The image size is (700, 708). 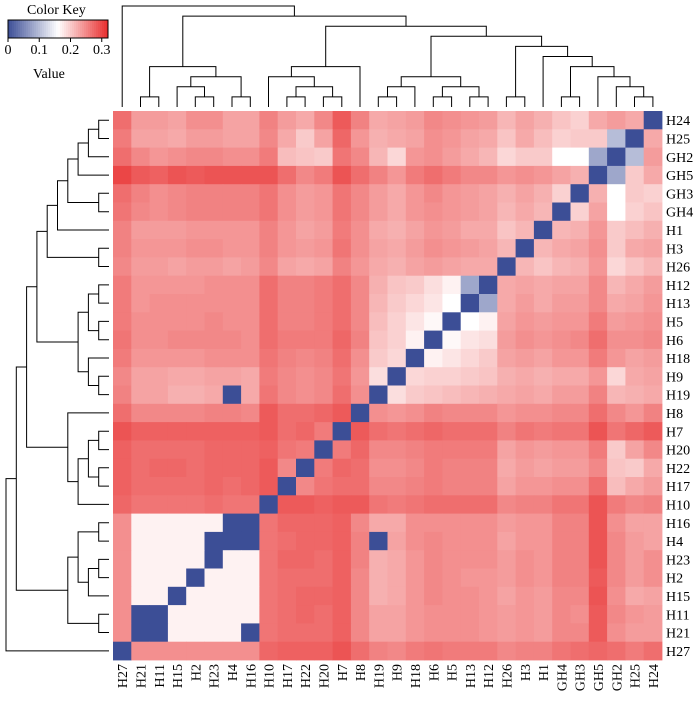 I want to click on column-label: H7, so click(x=343, y=672).